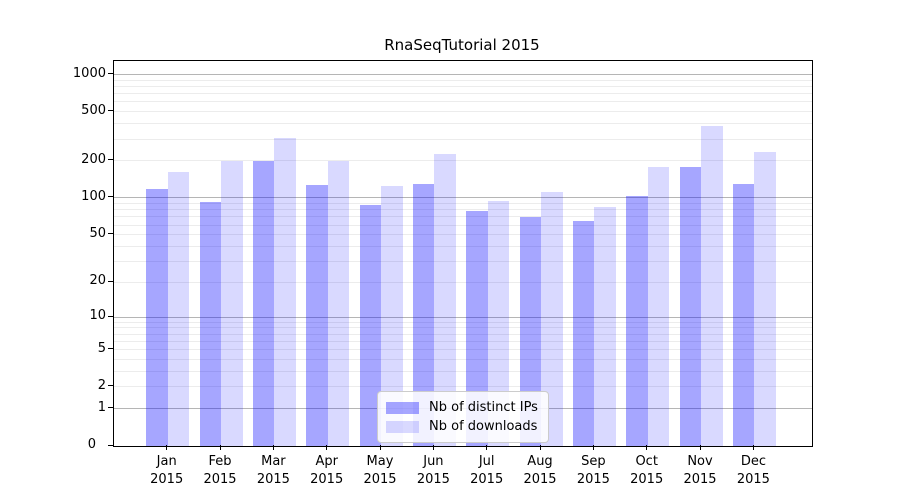 This screenshot has width=900, height=500. Describe the element at coordinates (700, 470) in the screenshot. I see `x-tick-label-nov: Nov 2015` at that location.